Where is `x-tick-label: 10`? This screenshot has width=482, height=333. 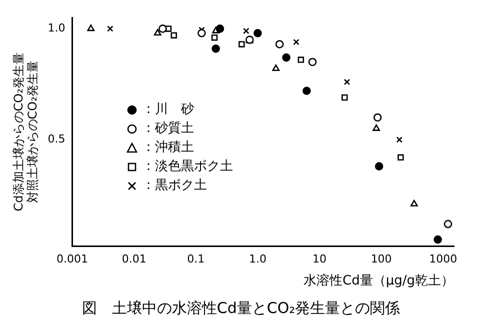 x-tick-label: 10 is located at coordinates (319, 259).